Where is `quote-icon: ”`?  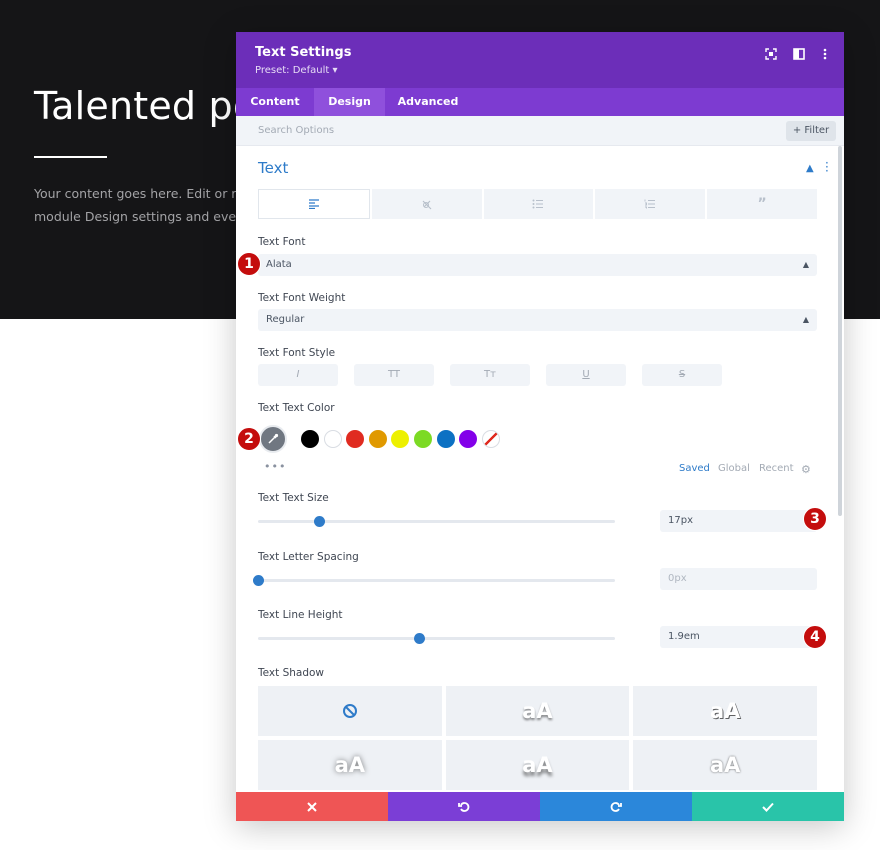
quote-icon: ” is located at coordinates (762, 204).